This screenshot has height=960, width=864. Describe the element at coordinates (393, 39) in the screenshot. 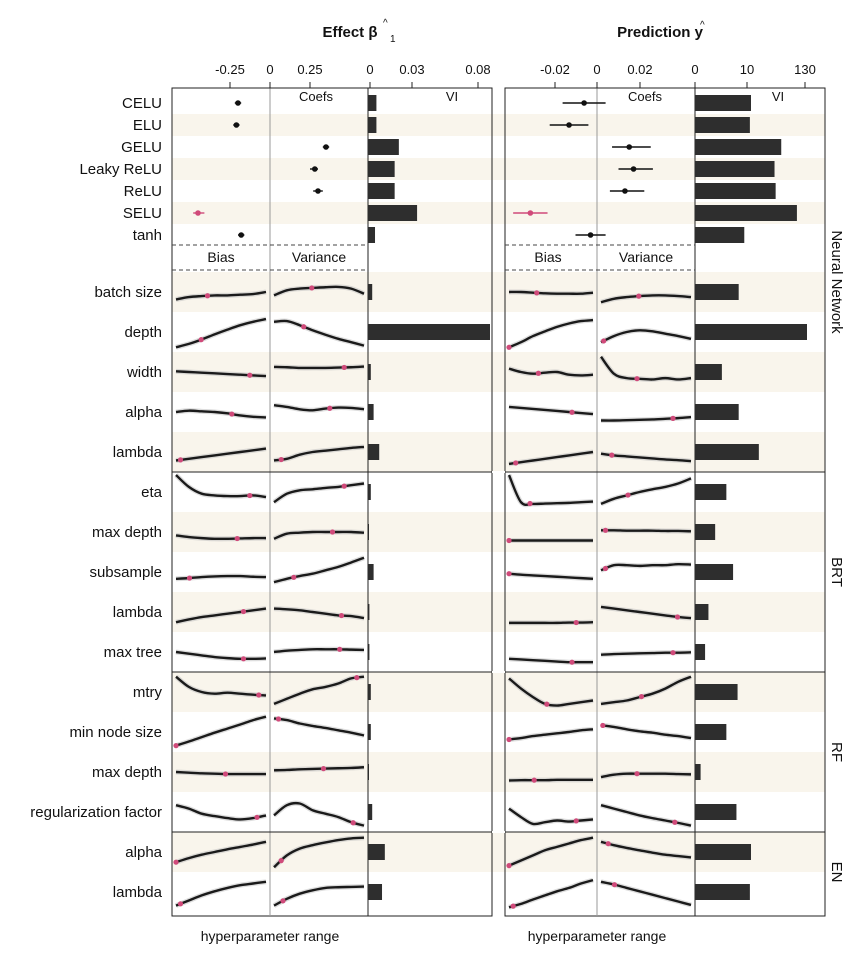

I see `effect-title-subscript: 1` at that location.